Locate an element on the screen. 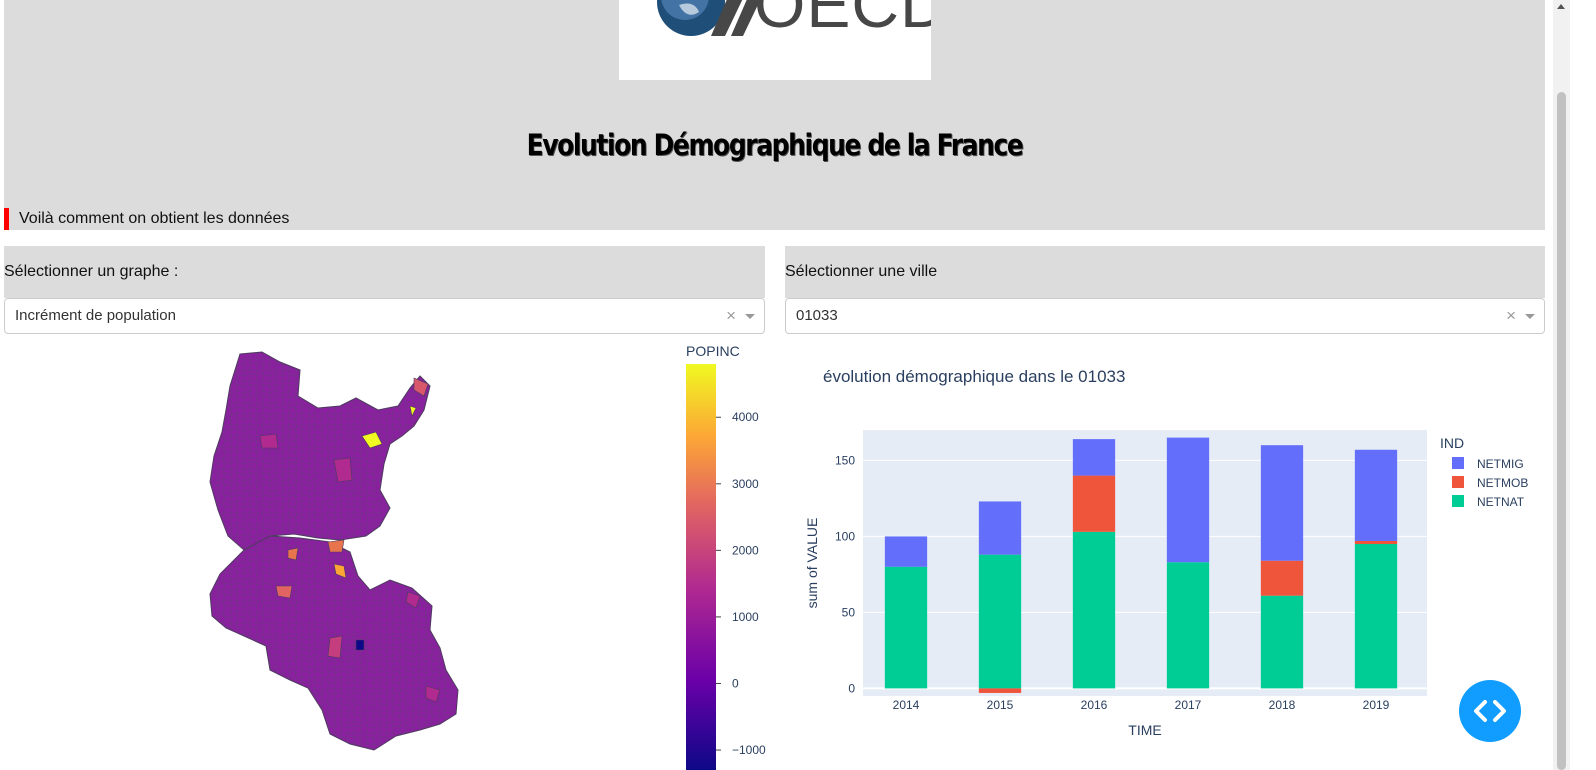 This screenshot has height=770, width=1596. page-scrollbar is located at coordinates (1561, 385).